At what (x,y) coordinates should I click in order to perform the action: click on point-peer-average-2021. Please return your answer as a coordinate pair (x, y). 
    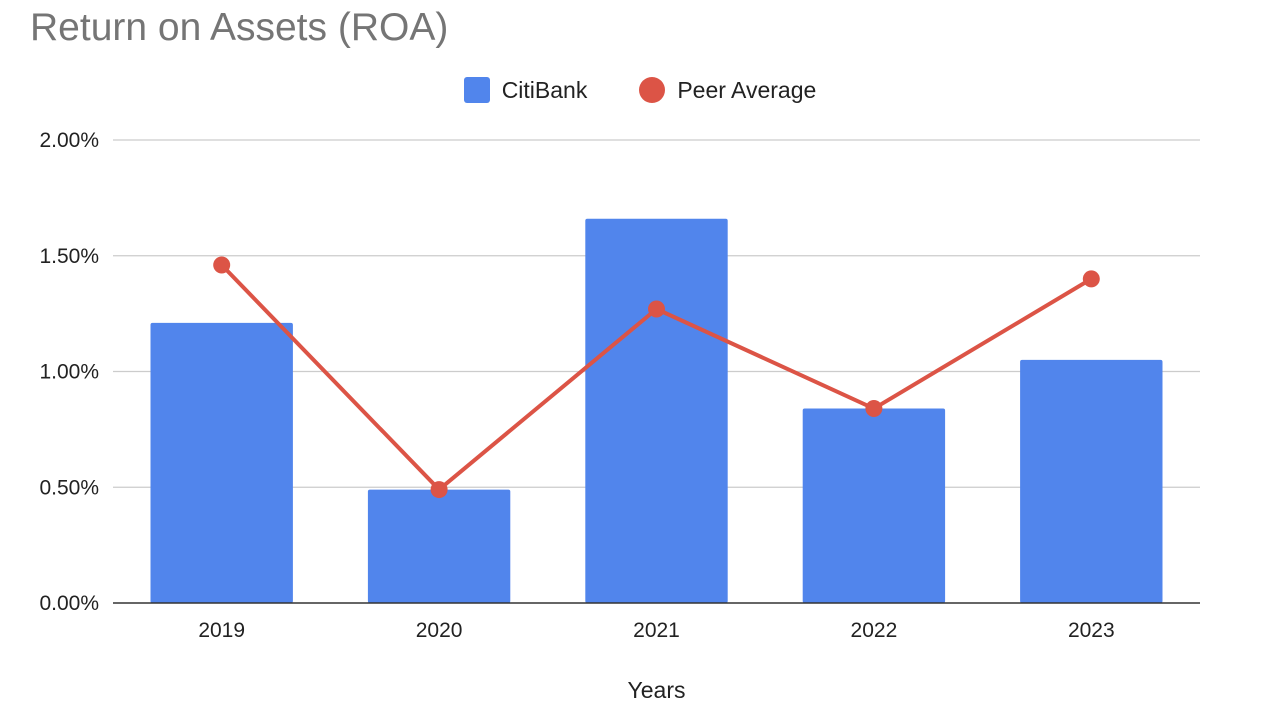
    Looking at the image, I should click on (656, 309).